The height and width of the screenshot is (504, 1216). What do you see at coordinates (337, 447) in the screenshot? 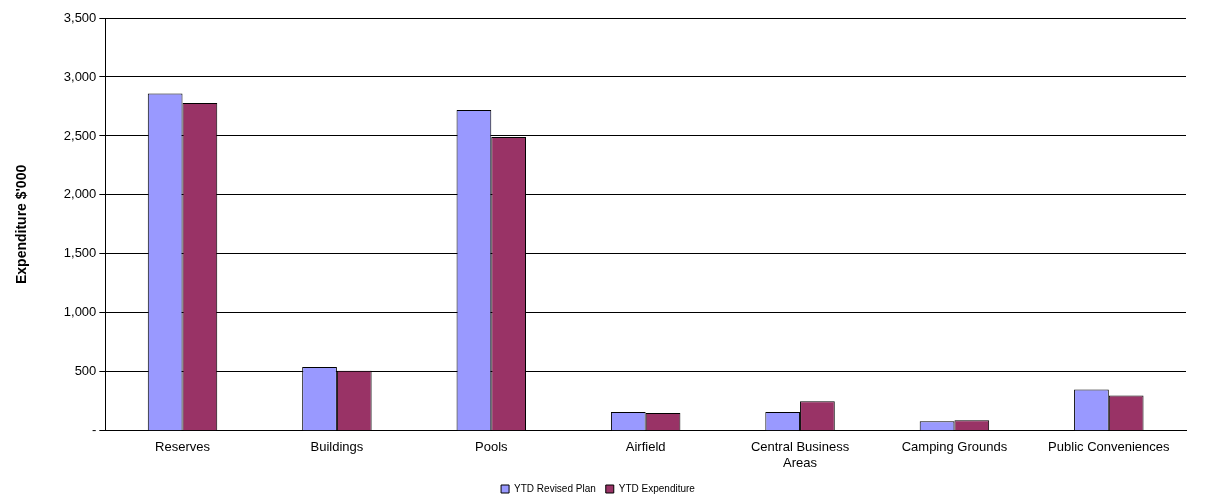
I see `x-tick-label: Buildings` at bounding box center [337, 447].